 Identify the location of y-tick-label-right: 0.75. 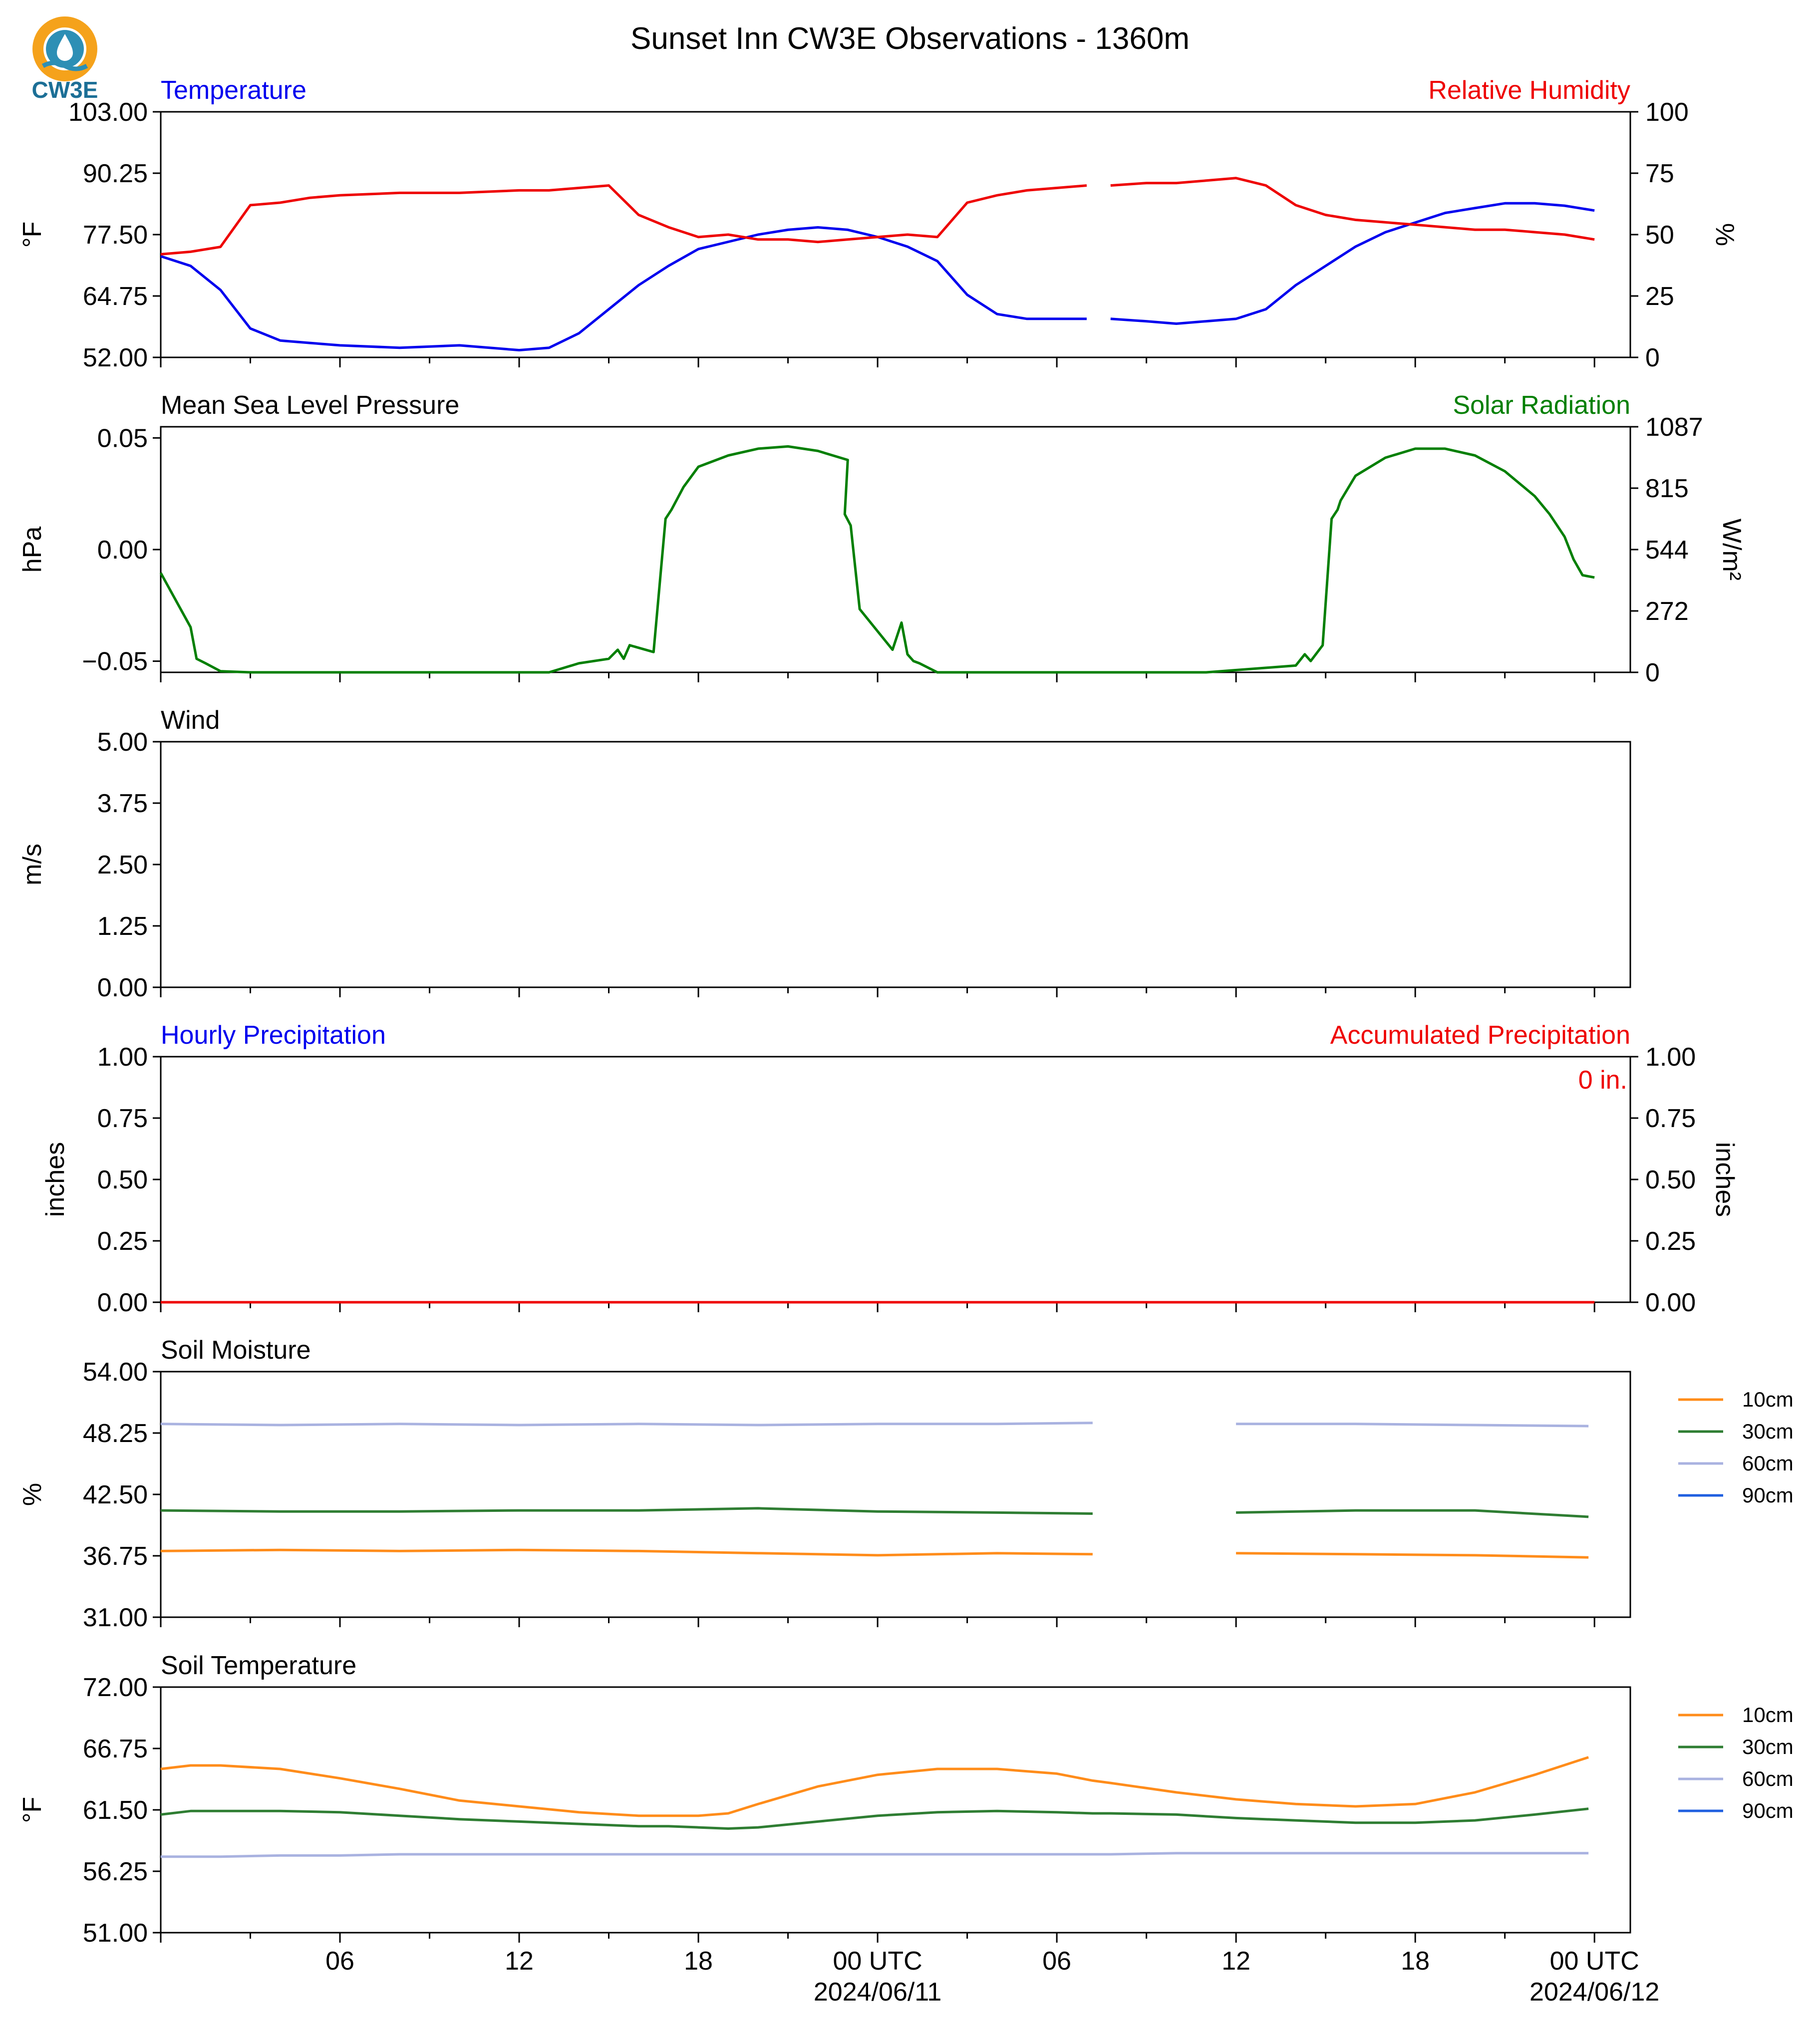
(1670, 1118).